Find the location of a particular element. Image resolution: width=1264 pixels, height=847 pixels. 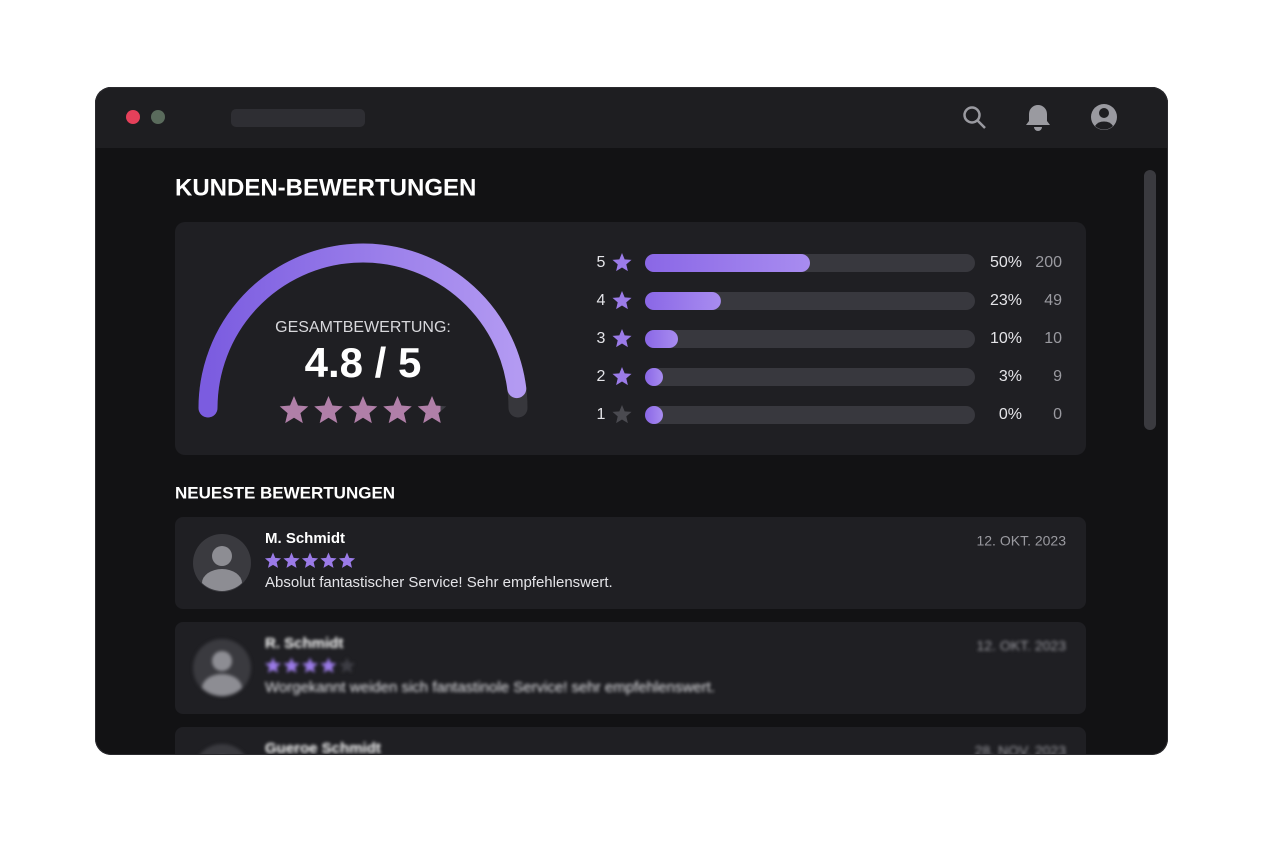

count-label: 49 is located at coordinates (1053, 300).